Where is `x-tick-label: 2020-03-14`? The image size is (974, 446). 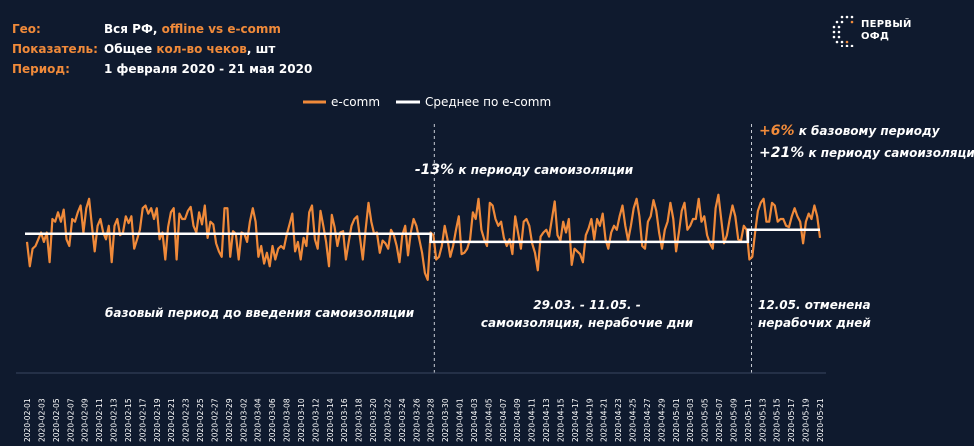 x-tick-label: 2020-03-14 is located at coordinates (330, 420).